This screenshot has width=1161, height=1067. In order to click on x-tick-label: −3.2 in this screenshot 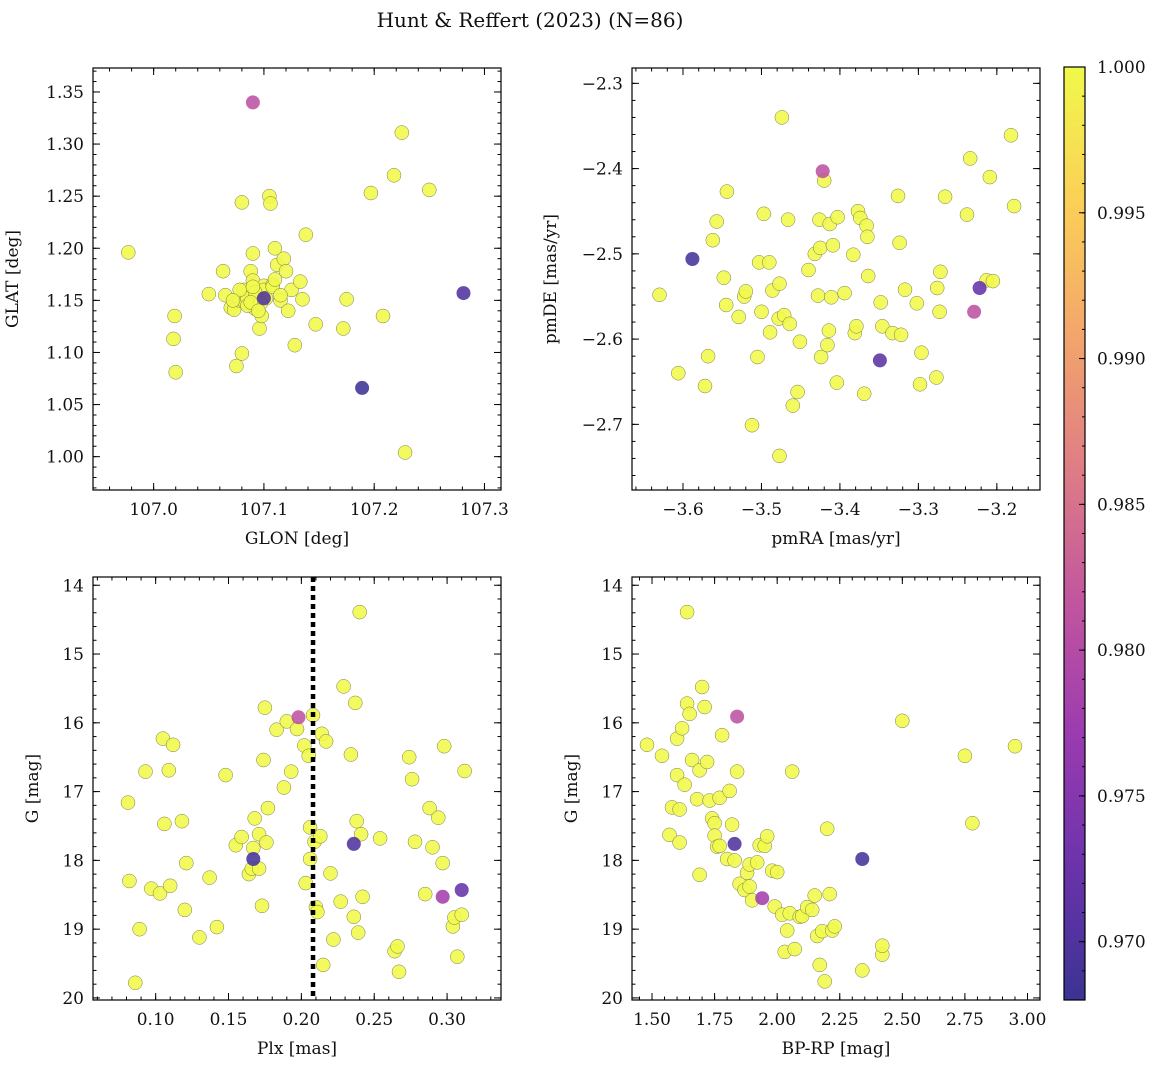, I will do `click(996, 510)`.